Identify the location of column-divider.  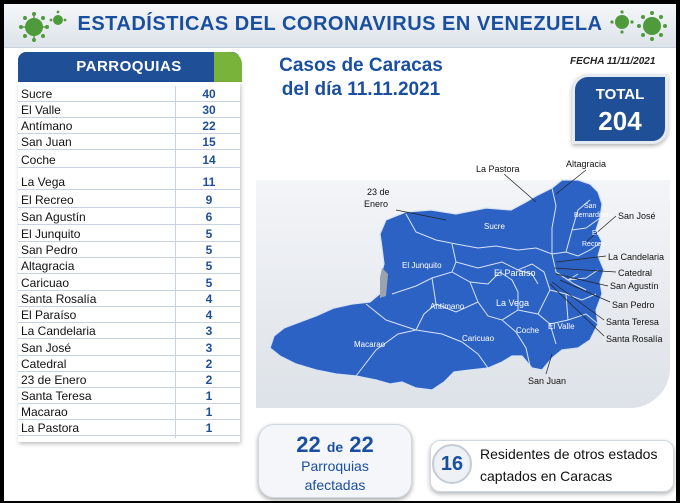
(175, 262).